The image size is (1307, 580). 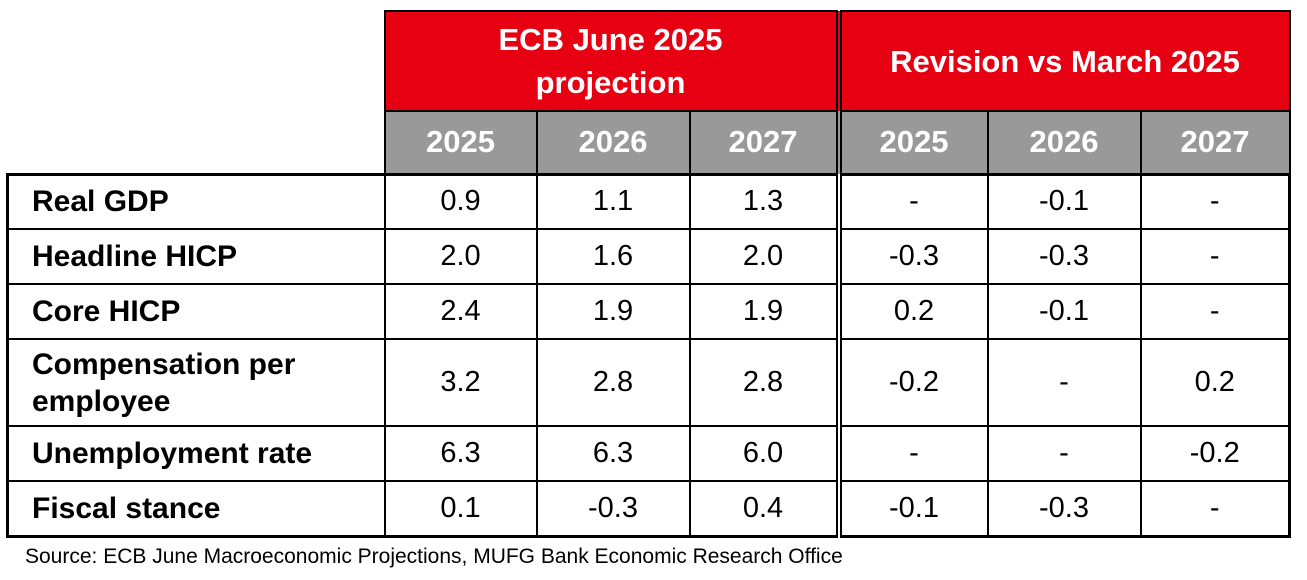 What do you see at coordinates (1064, 142) in the screenshot?
I see `year-header-rev-2026: 2026` at bounding box center [1064, 142].